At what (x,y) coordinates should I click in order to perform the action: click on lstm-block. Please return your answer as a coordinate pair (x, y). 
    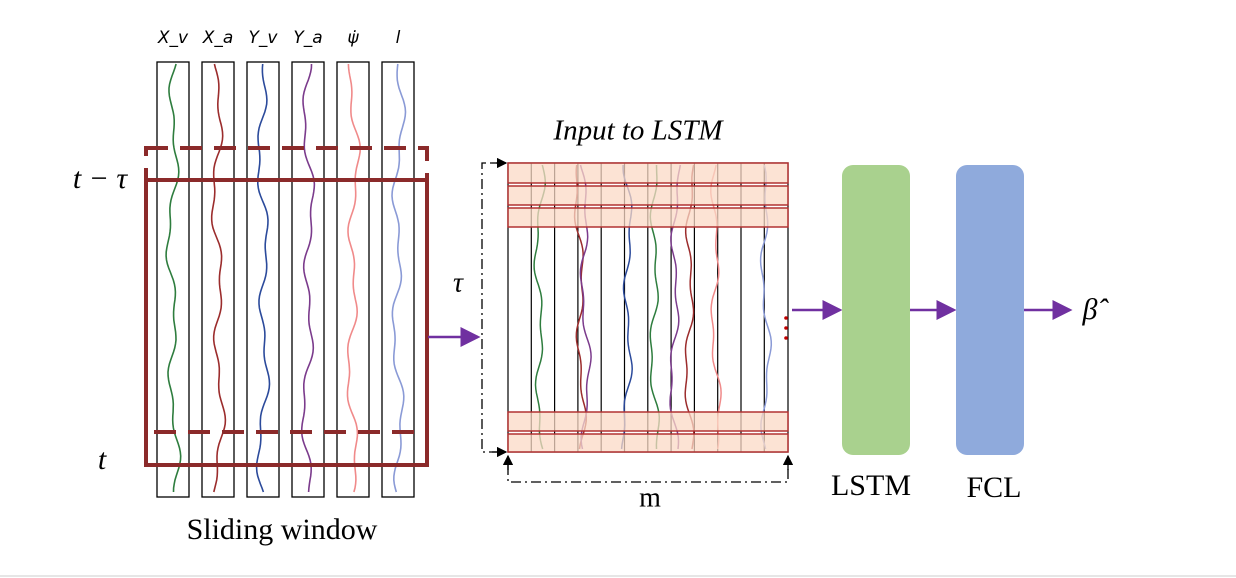
    Looking at the image, I should click on (876, 310).